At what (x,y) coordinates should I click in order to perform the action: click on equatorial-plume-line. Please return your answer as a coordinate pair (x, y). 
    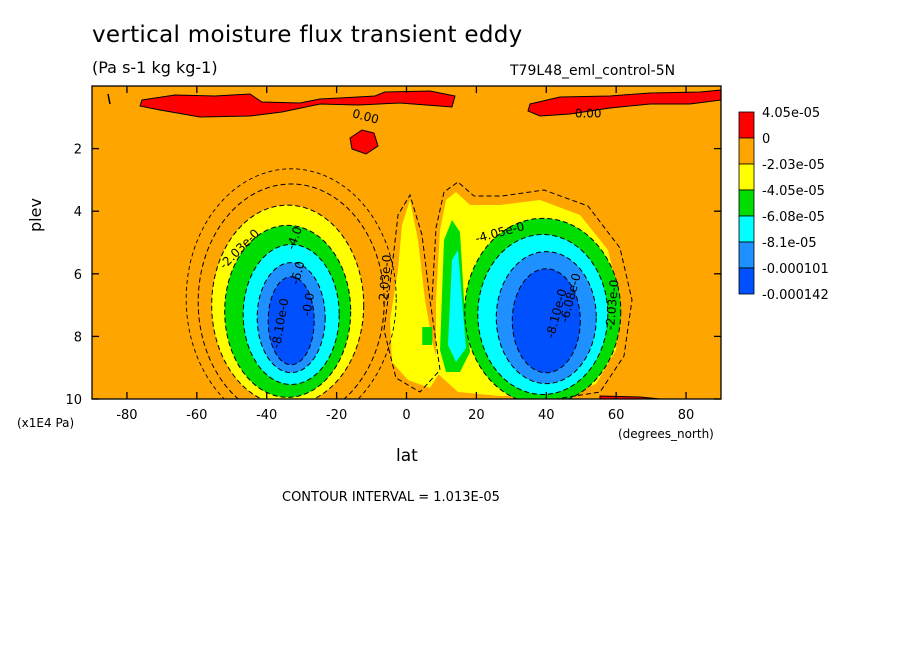
    Looking at the image, I should click on (412, 293).